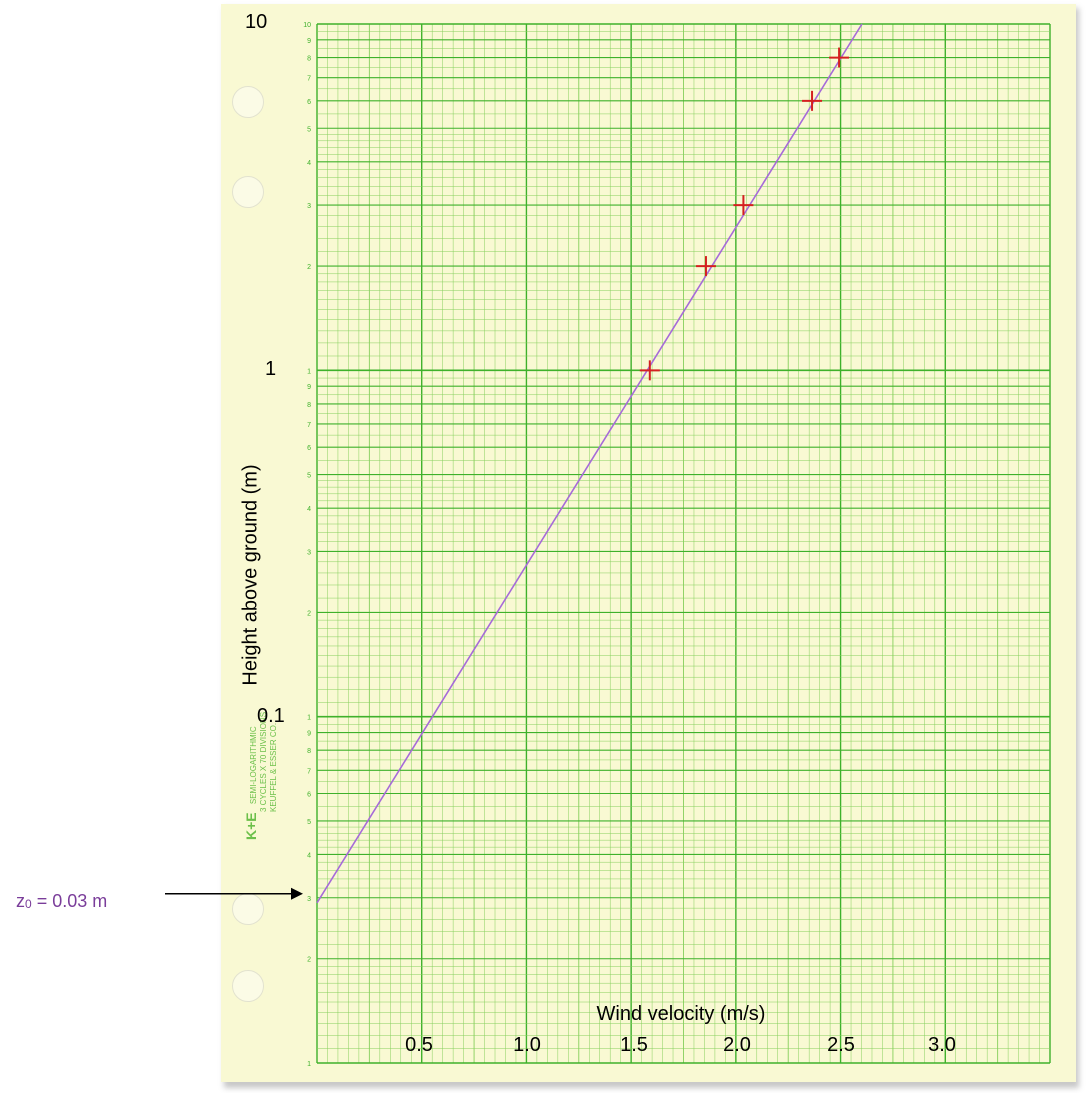  What do you see at coordinates (250, 575) in the screenshot?
I see `y-axis-label: Height above ground (m)` at bounding box center [250, 575].